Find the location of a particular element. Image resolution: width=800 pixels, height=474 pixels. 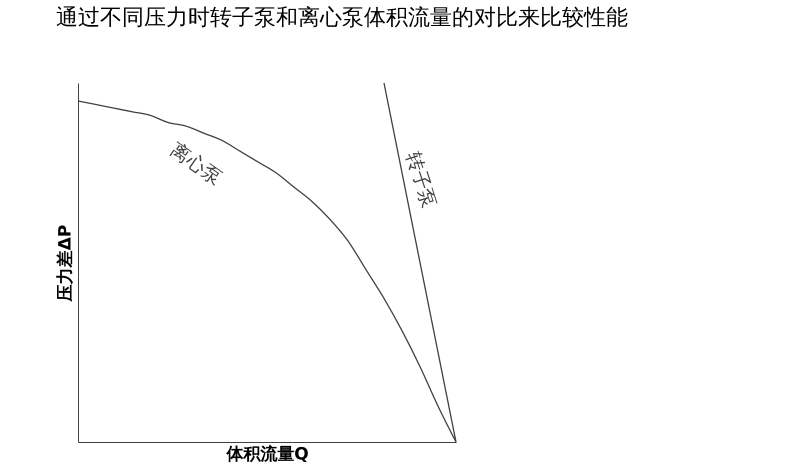

x-axis-title: 体积流量Q is located at coordinates (267, 454).